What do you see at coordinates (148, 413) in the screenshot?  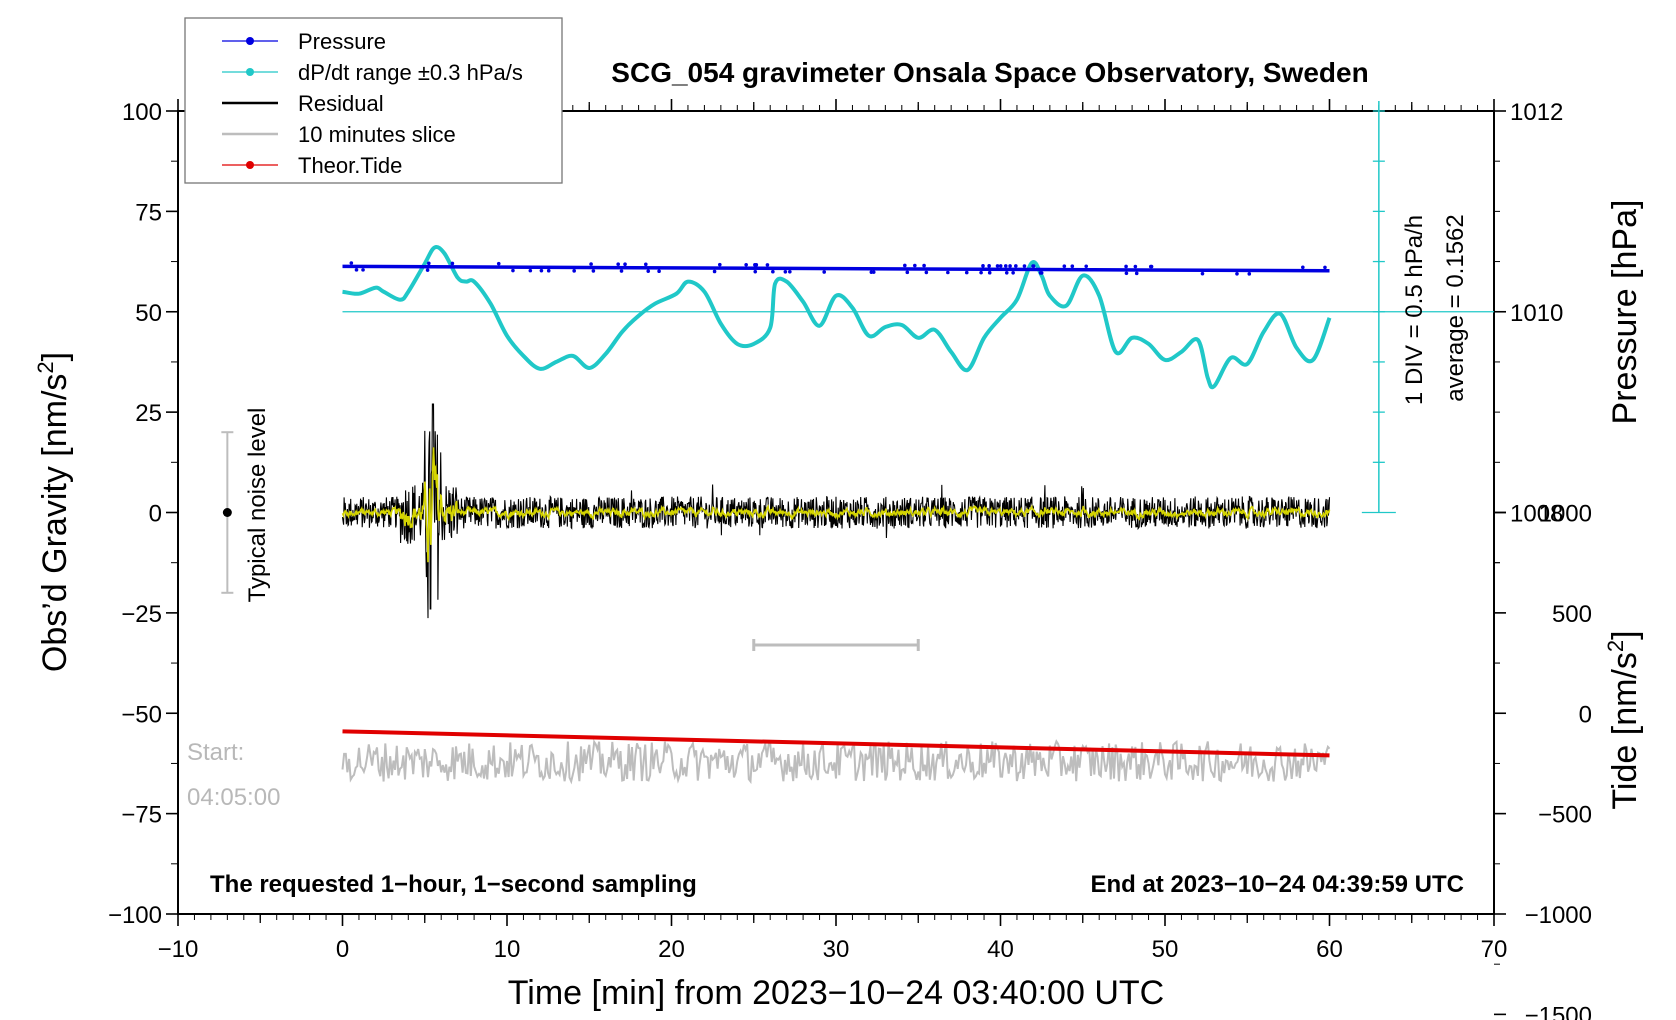 I see `y-tick-label: 25` at bounding box center [148, 413].